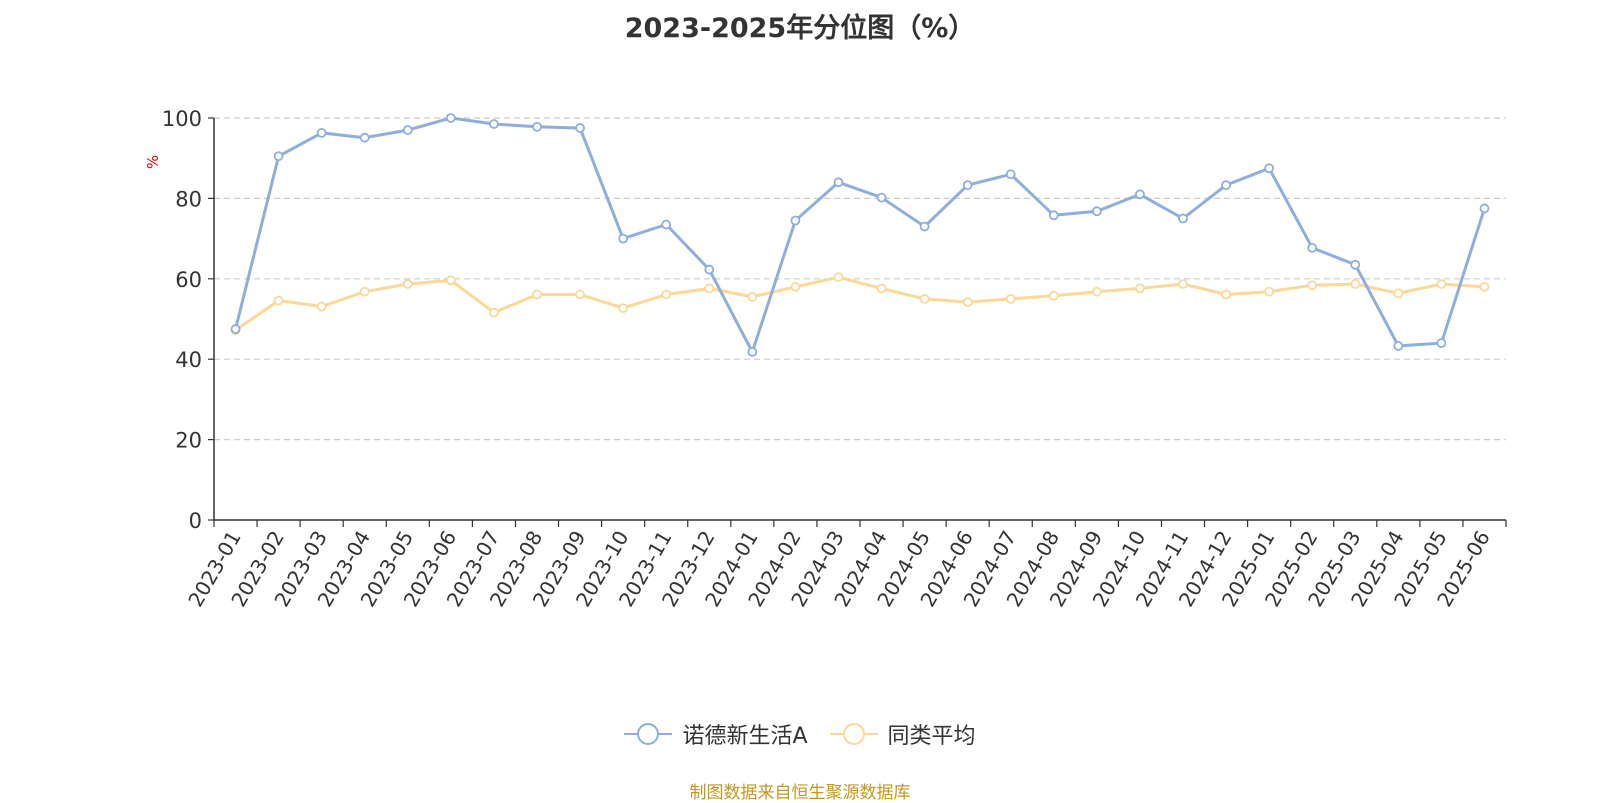  I want to click on y-tick-label: 60, so click(188, 280).